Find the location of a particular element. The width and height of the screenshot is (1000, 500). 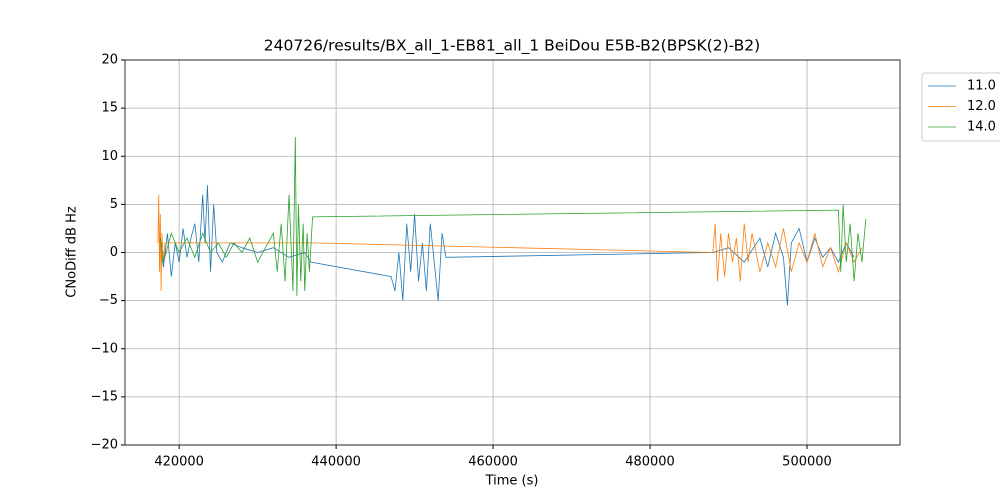

x-tick-label: 440000 is located at coordinates (336, 462).